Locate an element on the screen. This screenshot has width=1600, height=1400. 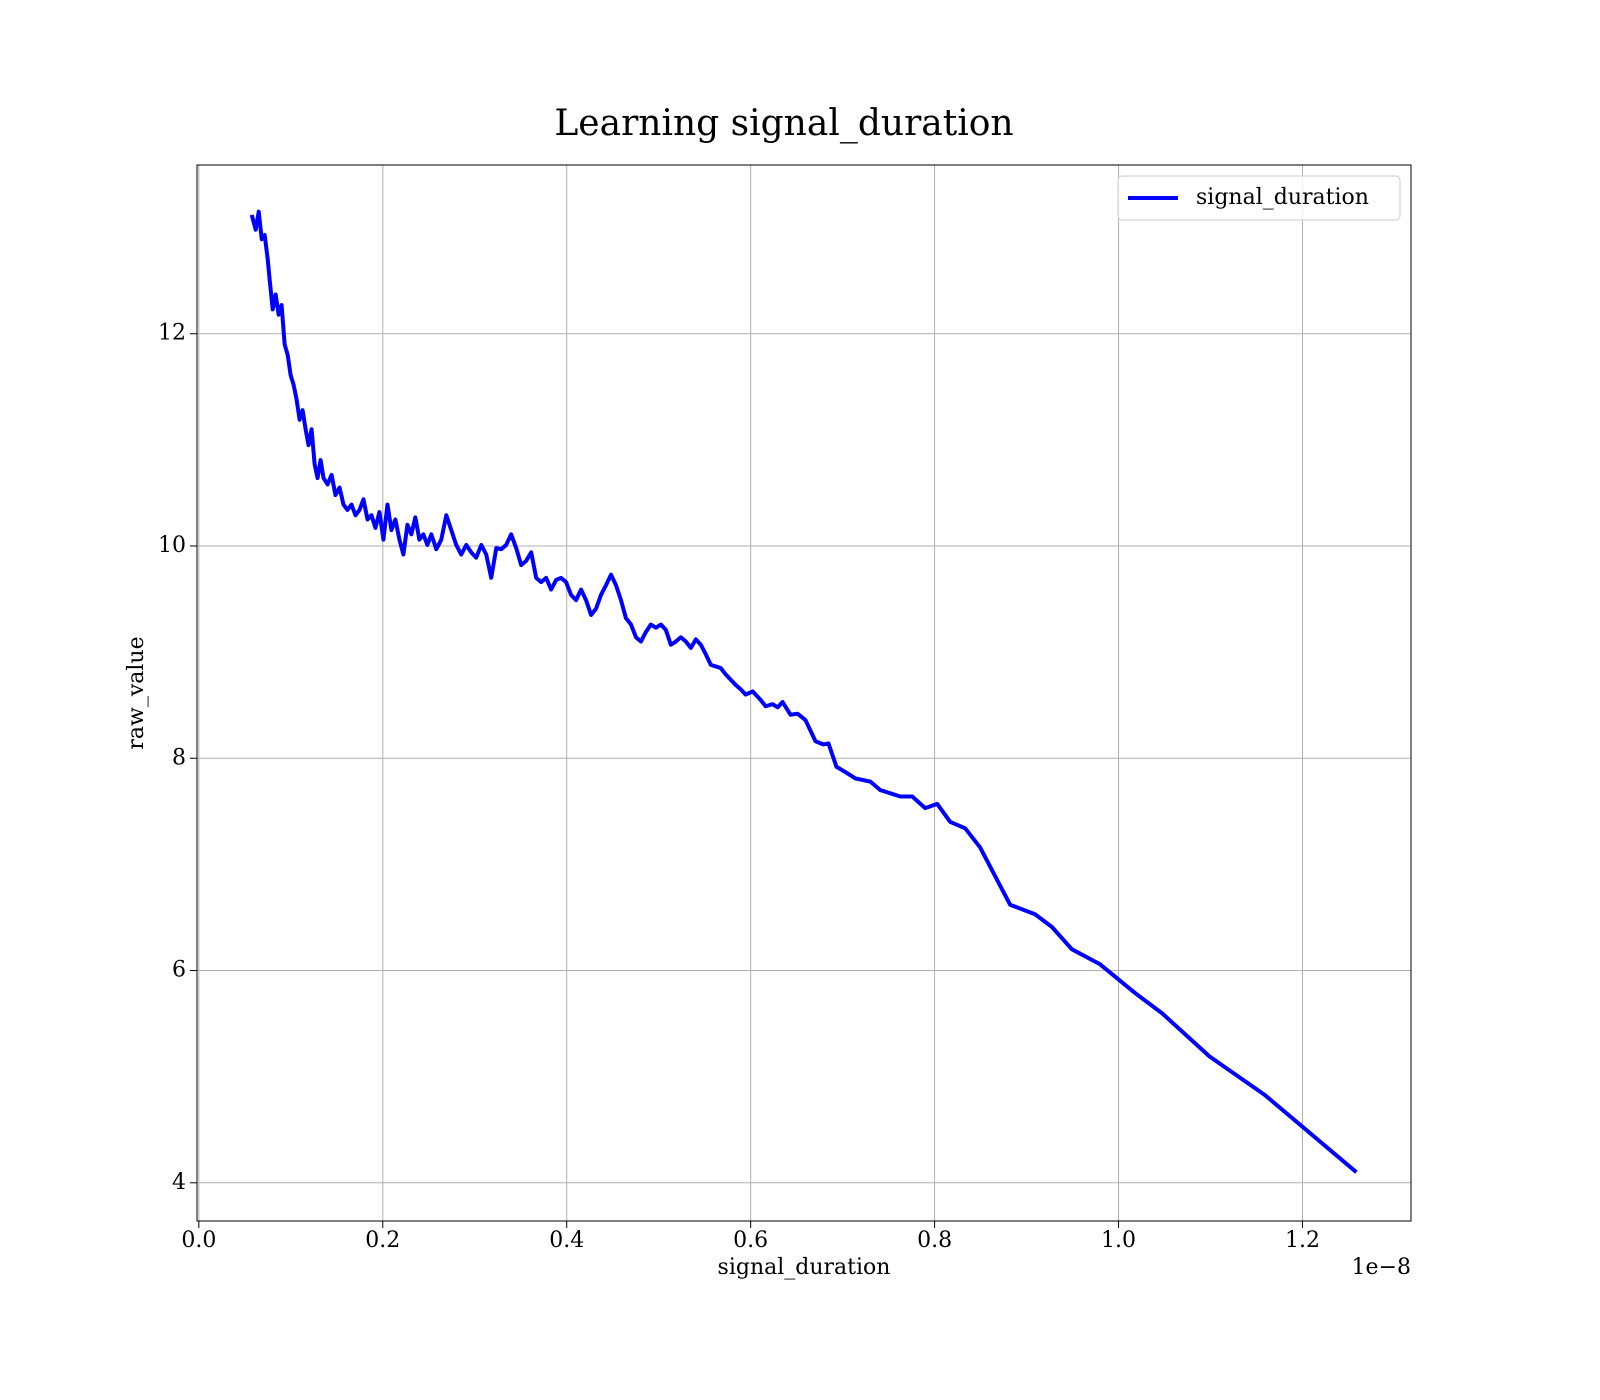
y-tick-label: 6 is located at coordinates (179, 970).